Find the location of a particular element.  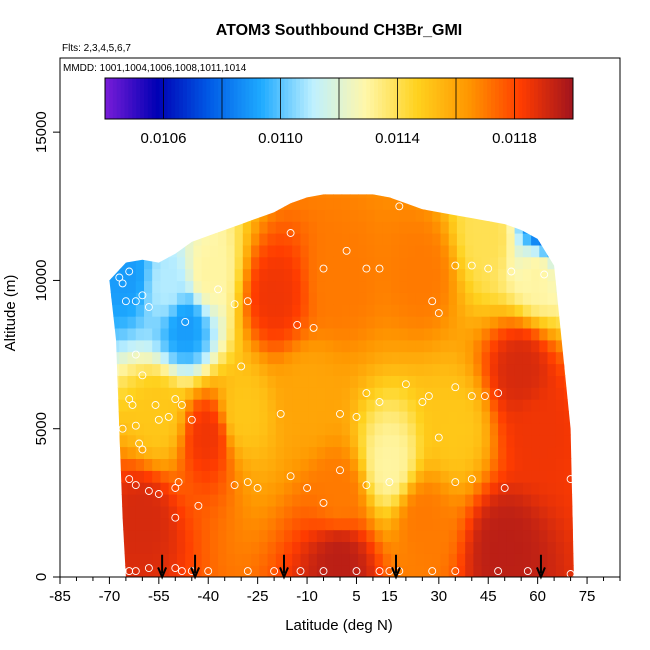

x-tick-label: 5 is located at coordinates (356, 596).